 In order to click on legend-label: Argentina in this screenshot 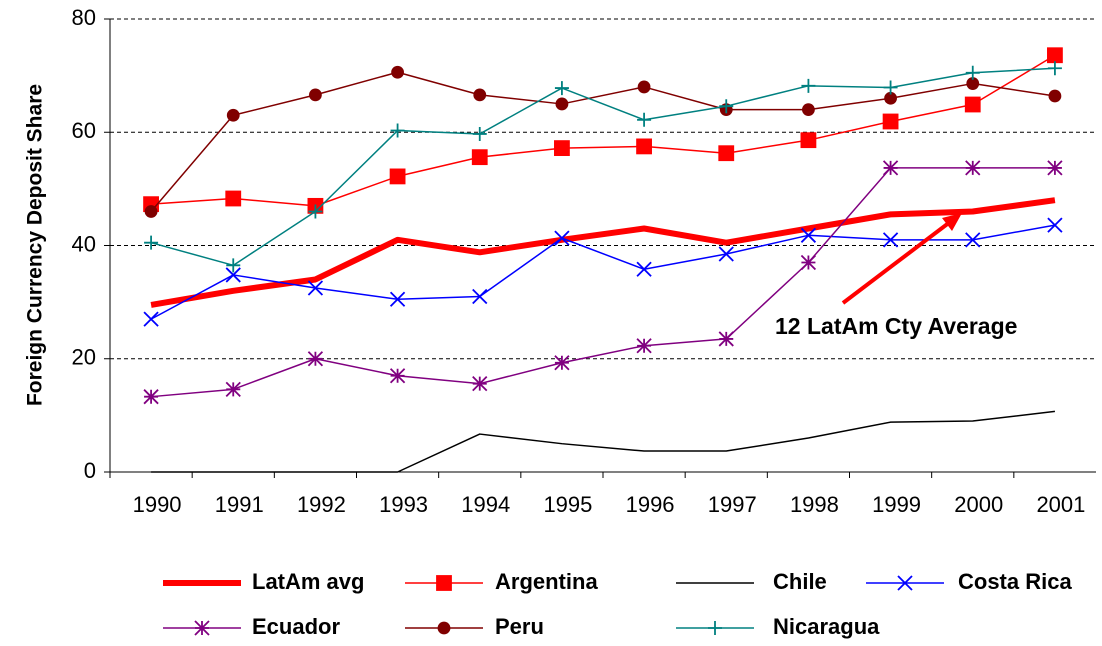, I will do `click(546, 581)`.